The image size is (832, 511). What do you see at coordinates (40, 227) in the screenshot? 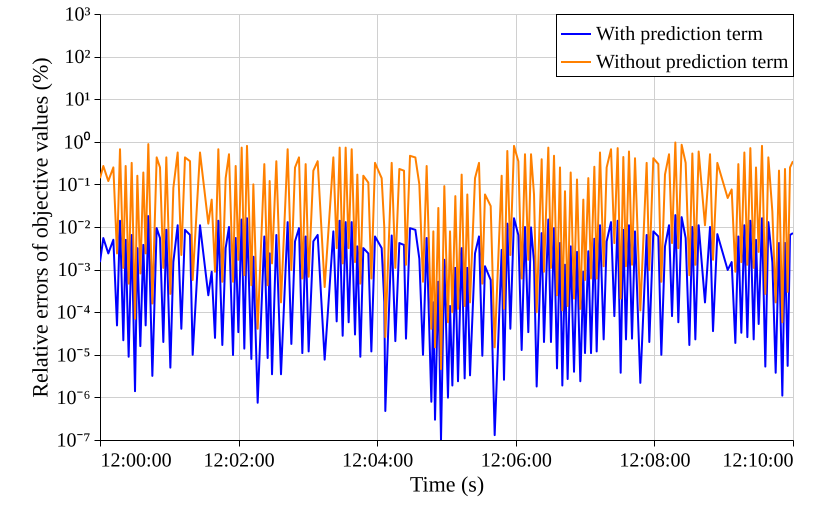
I see `y-axis-title: Relative errors of objective values (%)` at bounding box center [40, 227].